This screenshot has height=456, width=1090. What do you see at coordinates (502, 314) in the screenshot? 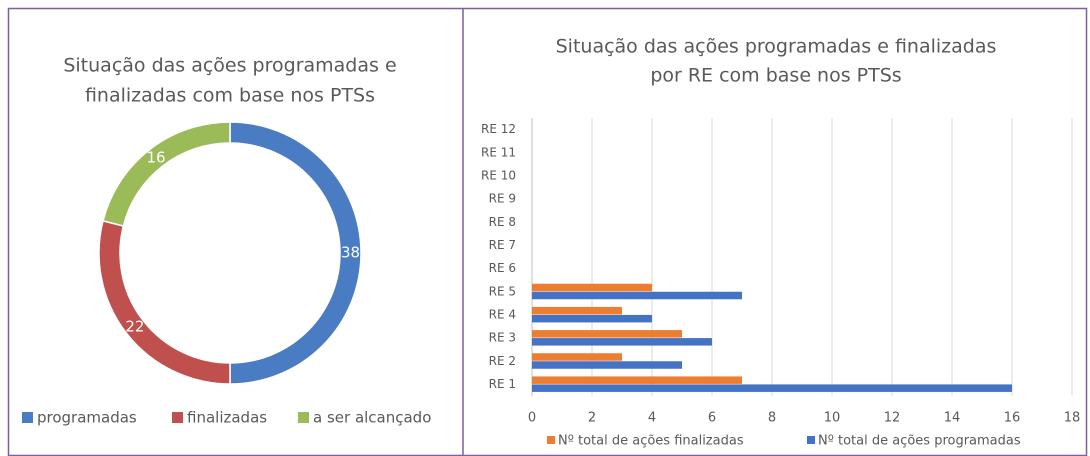
I see `y-tick-label: RE 4` at bounding box center [502, 314].